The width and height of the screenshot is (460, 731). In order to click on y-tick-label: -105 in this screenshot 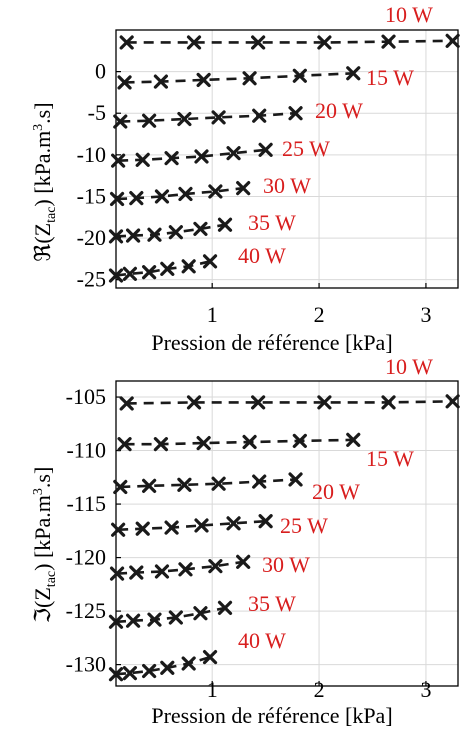, I will do `click(86, 396)`.